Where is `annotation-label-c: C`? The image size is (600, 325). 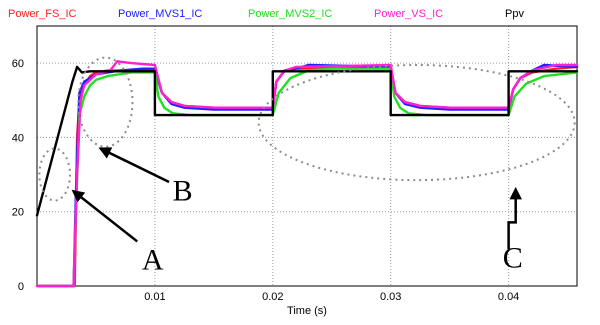 annotation-label-c: C is located at coordinates (513, 257).